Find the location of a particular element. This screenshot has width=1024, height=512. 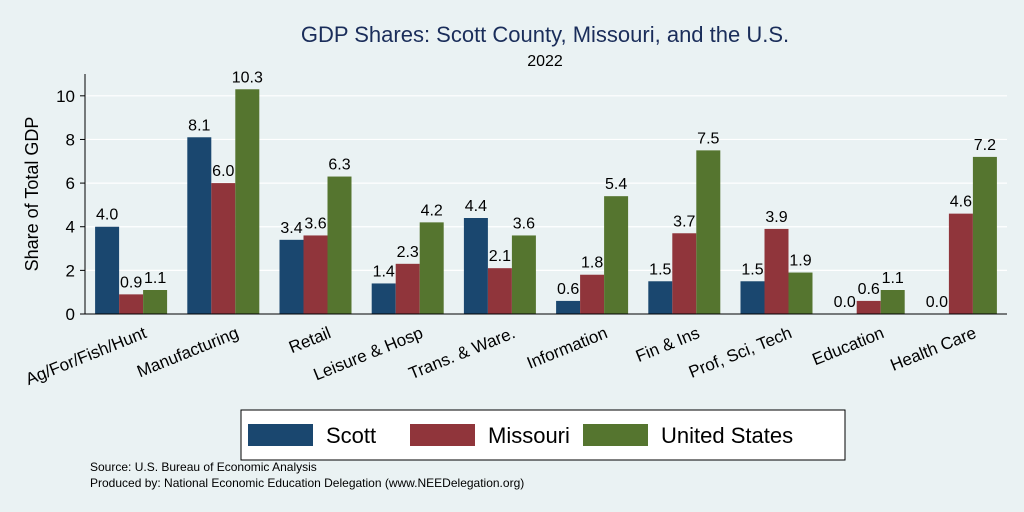

data-label: 0.9 is located at coordinates (131, 282).